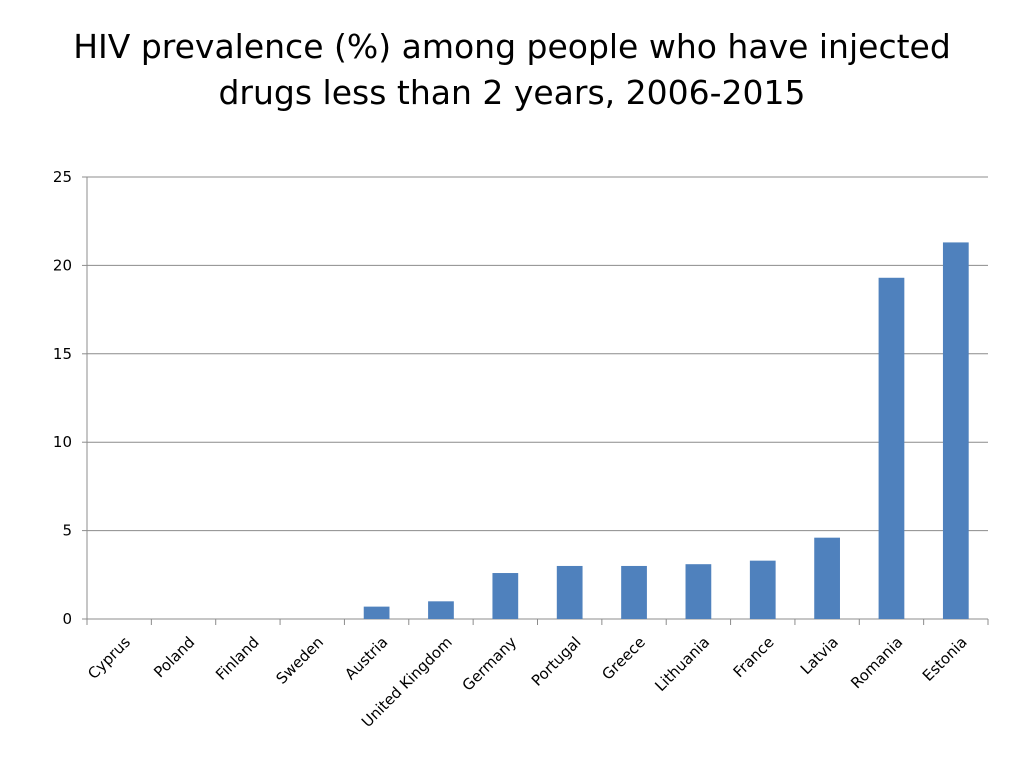 Image resolution: width=1024 pixels, height=768 pixels. I want to click on x-tick-label: Latvia, so click(819, 655).